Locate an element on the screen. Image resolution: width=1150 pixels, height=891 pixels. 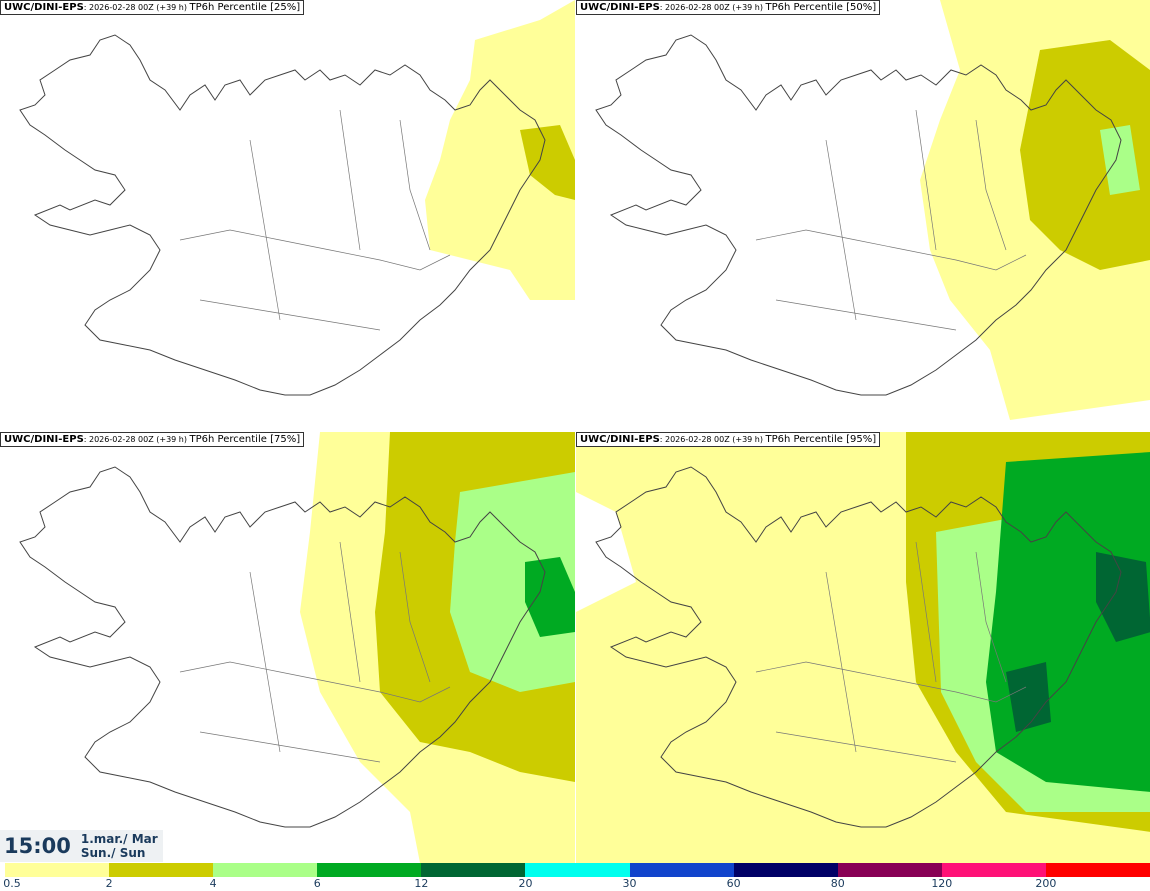
valid-time-box: 15:00 1.mar./ Mar Sun./ Sun is located at coordinates (81, 846).